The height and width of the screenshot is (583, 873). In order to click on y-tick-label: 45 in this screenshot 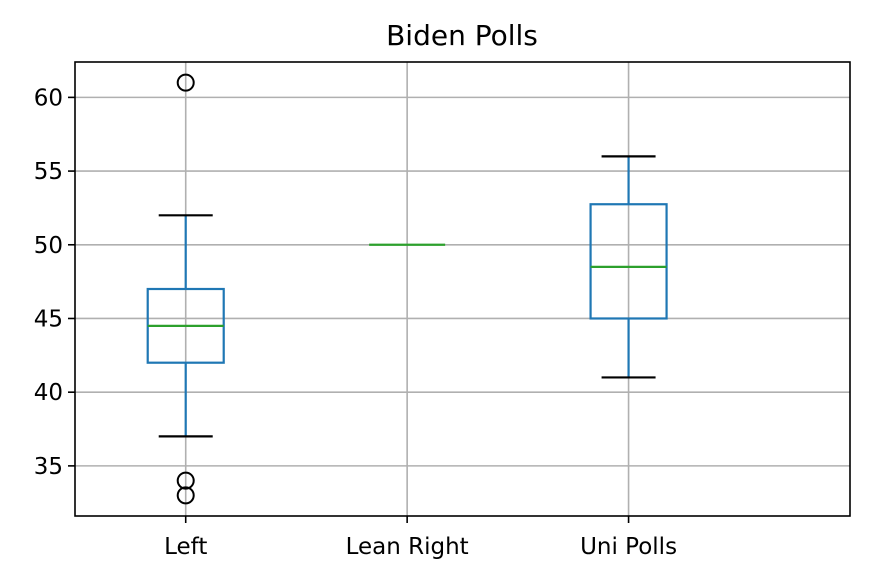, I will do `click(48, 319)`.